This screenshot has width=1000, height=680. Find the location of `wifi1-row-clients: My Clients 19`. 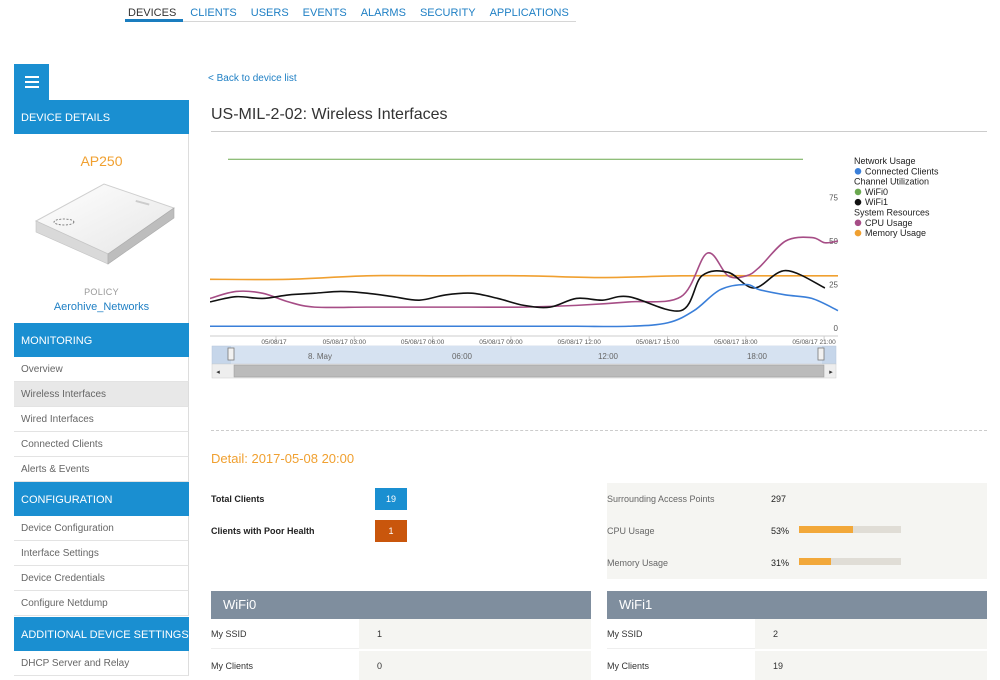

wifi1-row-clients: My Clients 19 is located at coordinates (797, 665).